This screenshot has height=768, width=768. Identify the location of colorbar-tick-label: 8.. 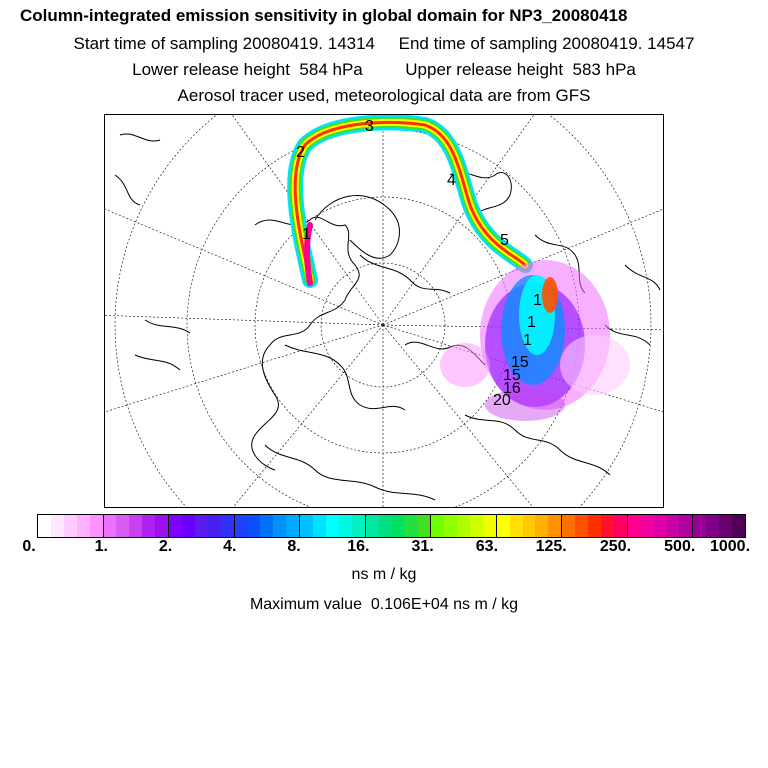
(294, 546).